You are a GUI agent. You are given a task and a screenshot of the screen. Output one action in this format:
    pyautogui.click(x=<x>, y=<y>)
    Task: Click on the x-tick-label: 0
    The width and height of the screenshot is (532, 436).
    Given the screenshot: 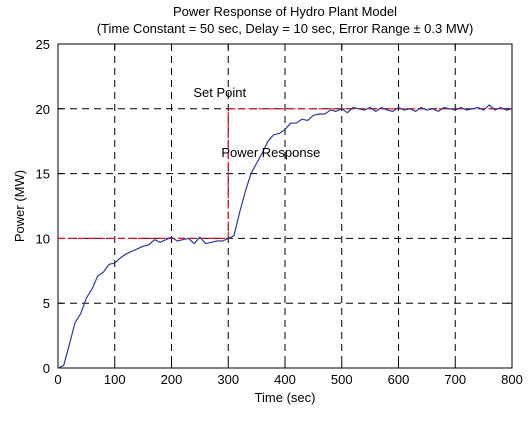 What is the action you would take?
    pyautogui.click(x=57, y=379)
    